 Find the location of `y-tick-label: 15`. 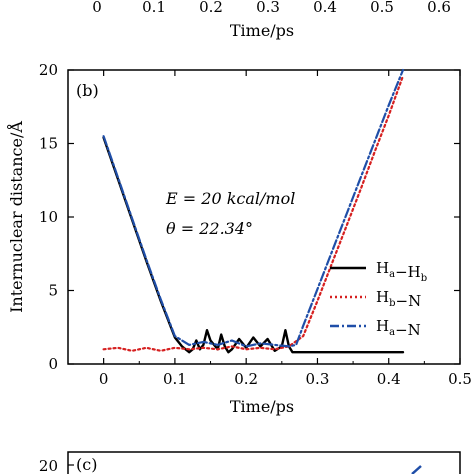

y-tick-label: 15 is located at coordinates (48, 144).